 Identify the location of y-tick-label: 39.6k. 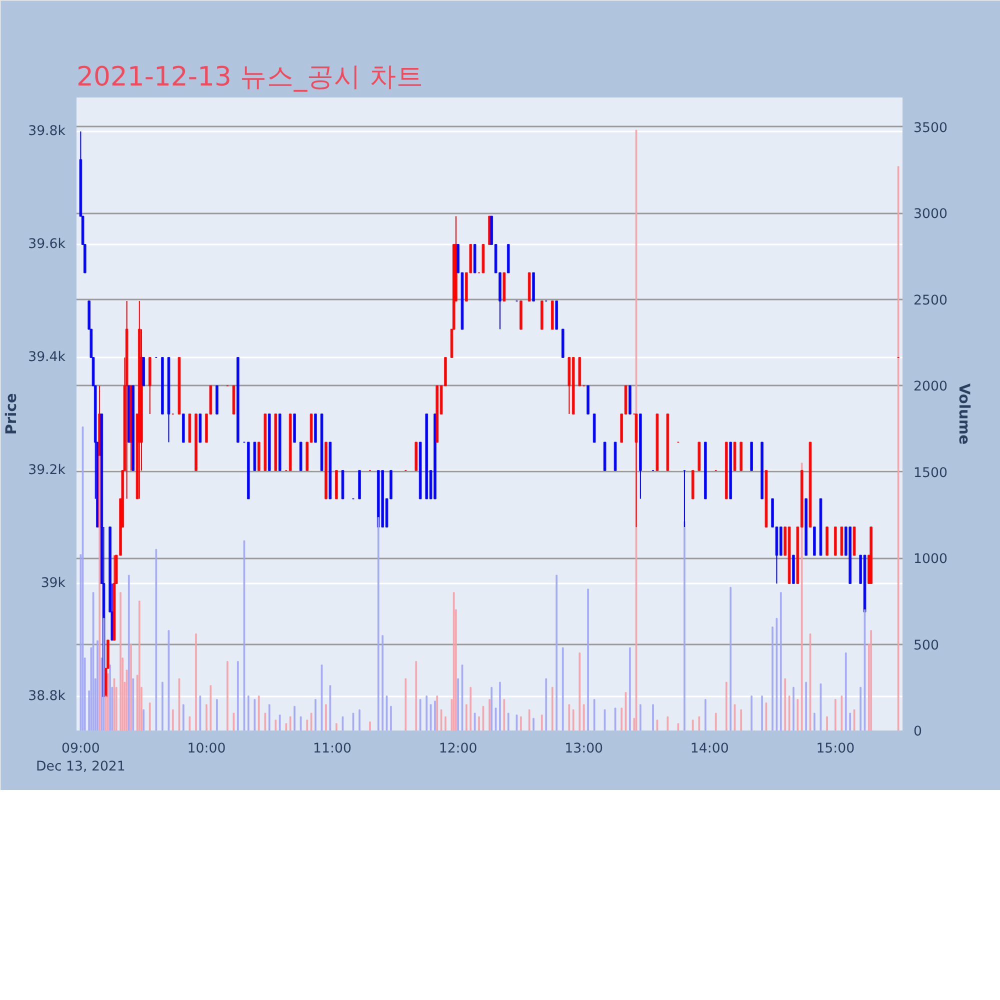
(47, 244).